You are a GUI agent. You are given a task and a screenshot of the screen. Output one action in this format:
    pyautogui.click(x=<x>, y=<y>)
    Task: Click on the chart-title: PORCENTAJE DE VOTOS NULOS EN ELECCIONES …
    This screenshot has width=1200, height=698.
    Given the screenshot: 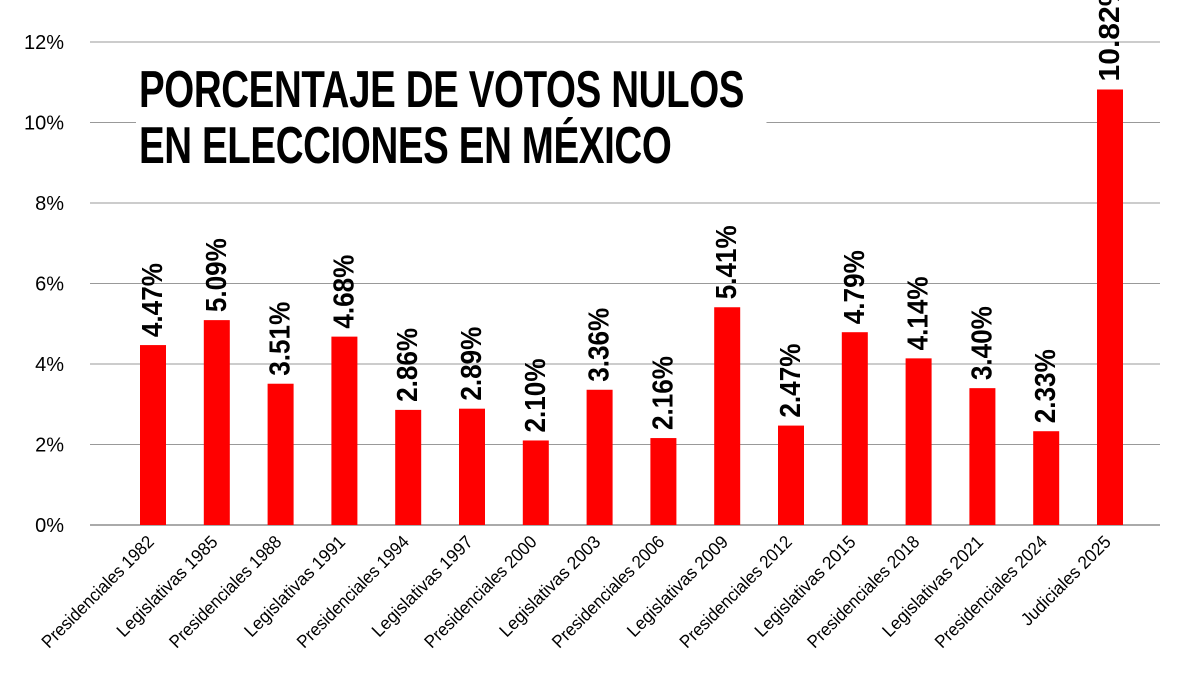 What is the action you would take?
    pyautogui.click(x=451, y=118)
    